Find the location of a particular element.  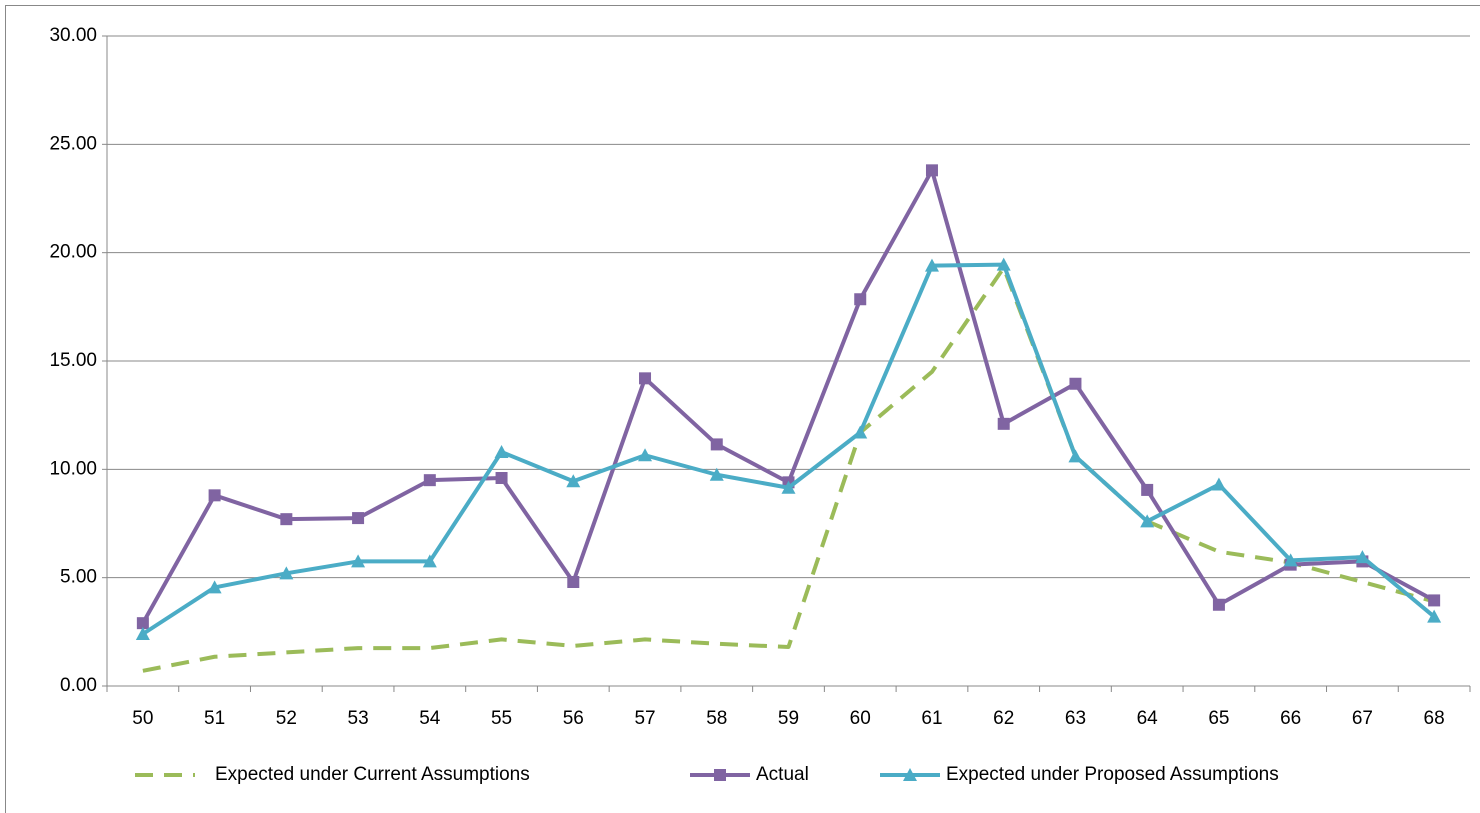

x-tick-label: 66 is located at coordinates (1290, 718).